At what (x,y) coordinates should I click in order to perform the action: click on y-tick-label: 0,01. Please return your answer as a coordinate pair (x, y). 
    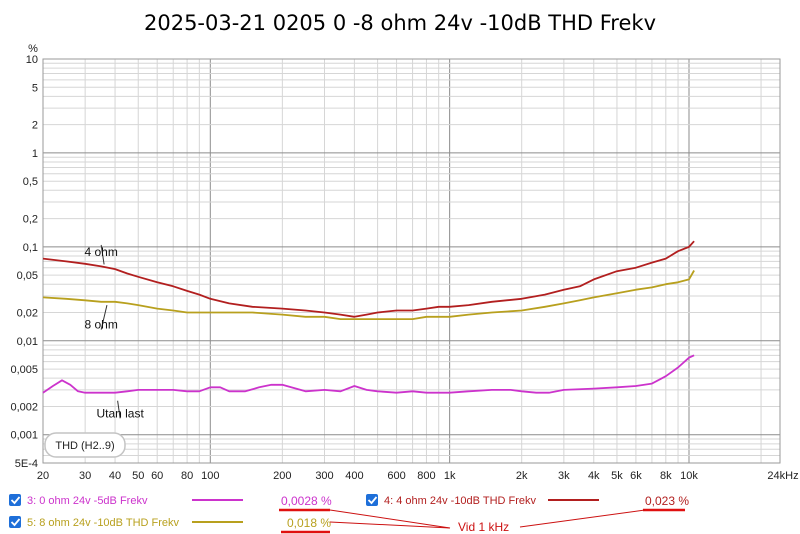
    Looking at the image, I should click on (27, 342).